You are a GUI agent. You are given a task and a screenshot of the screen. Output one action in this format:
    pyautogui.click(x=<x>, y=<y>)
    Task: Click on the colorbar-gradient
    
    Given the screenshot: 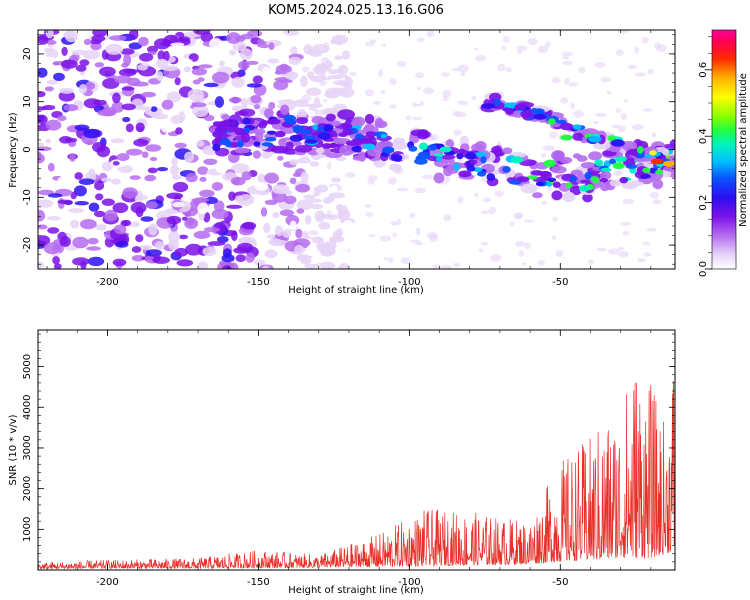 What is the action you would take?
    pyautogui.click(x=724, y=149)
    